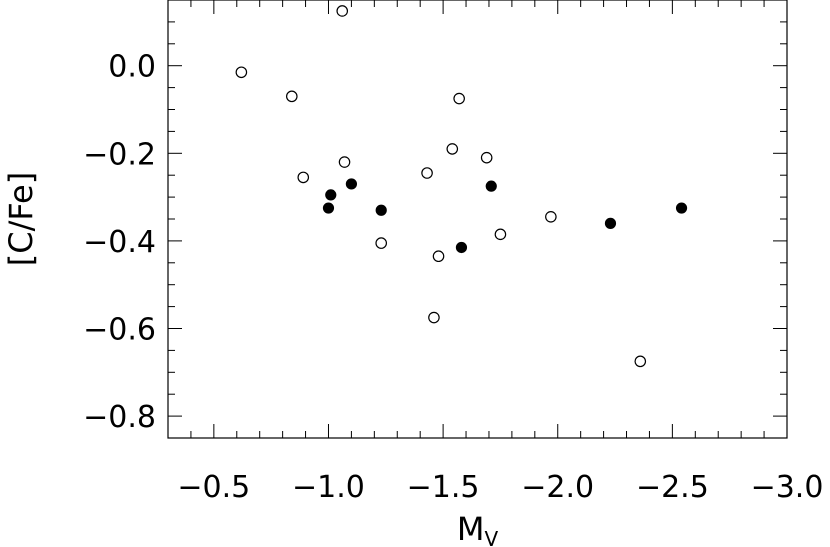 The height and width of the screenshot is (547, 830). I want to click on x-tick-label: −1.5, so click(443, 487).